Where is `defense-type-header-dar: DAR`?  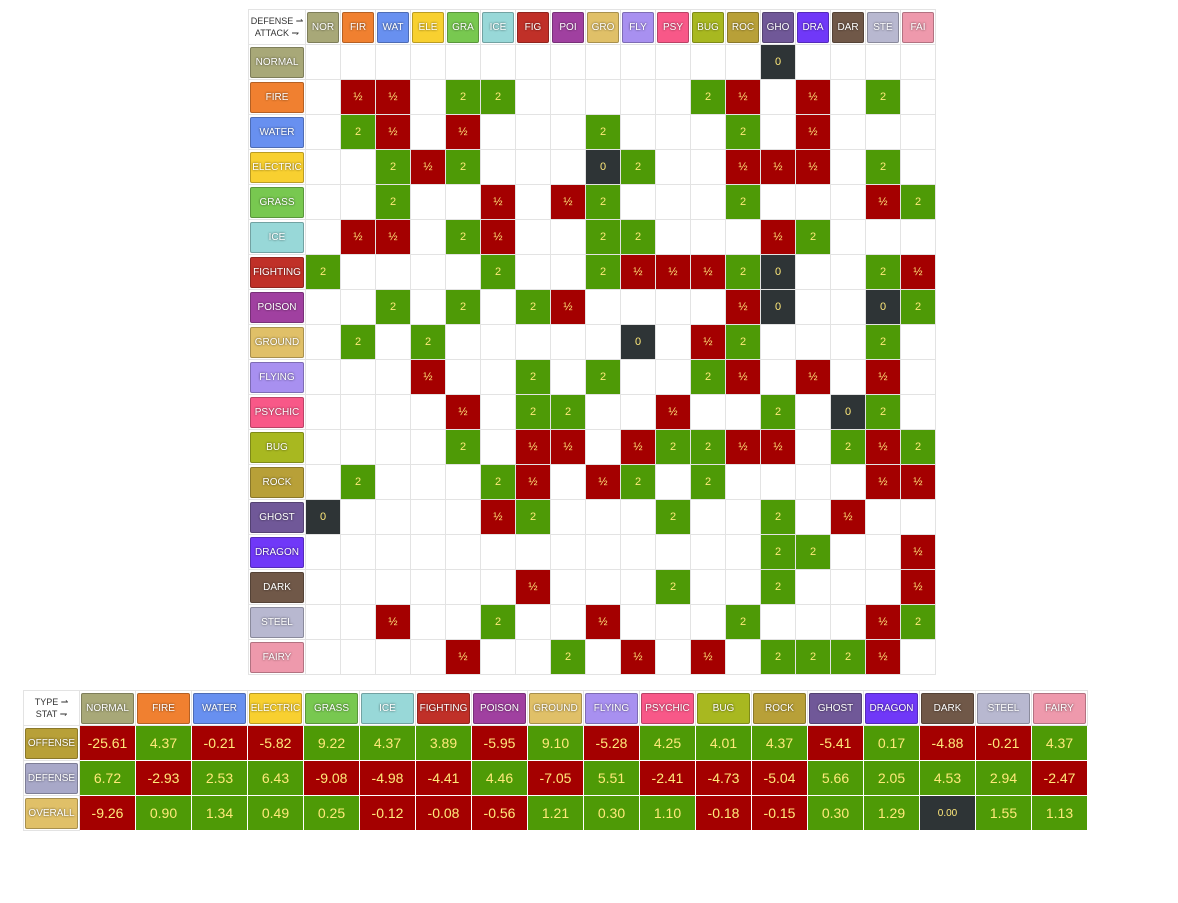
defense-type-header-dar: DAR is located at coordinates (848, 27).